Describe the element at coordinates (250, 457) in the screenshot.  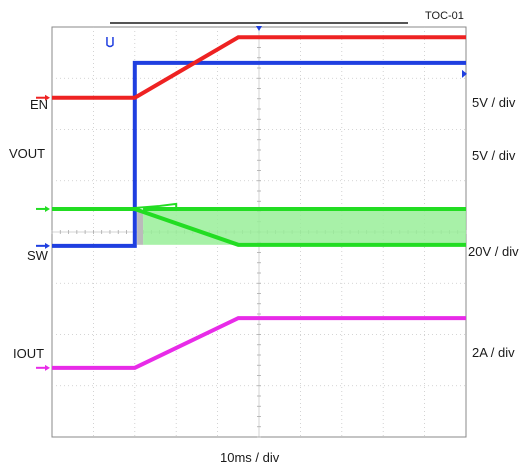
I see `time-scale-label: 10ms / div` at that location.